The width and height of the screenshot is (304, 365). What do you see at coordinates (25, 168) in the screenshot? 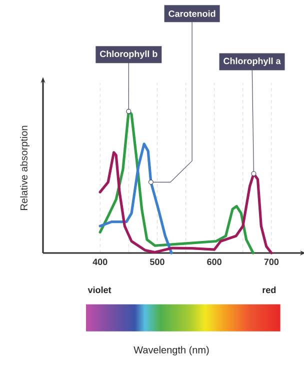
I see `y-axis-title: Relative absorption` at bounding box center [25, 168].